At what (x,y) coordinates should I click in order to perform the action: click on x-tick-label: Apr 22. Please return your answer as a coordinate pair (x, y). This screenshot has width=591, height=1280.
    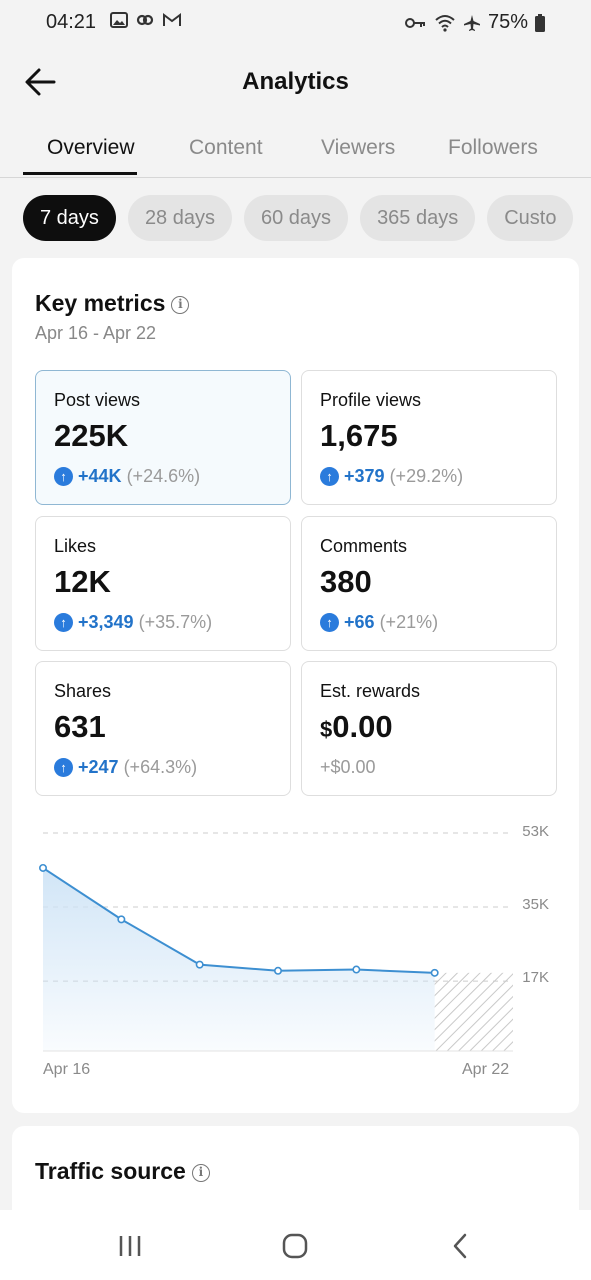
    Looking at the image, I should click on (486, 1069).